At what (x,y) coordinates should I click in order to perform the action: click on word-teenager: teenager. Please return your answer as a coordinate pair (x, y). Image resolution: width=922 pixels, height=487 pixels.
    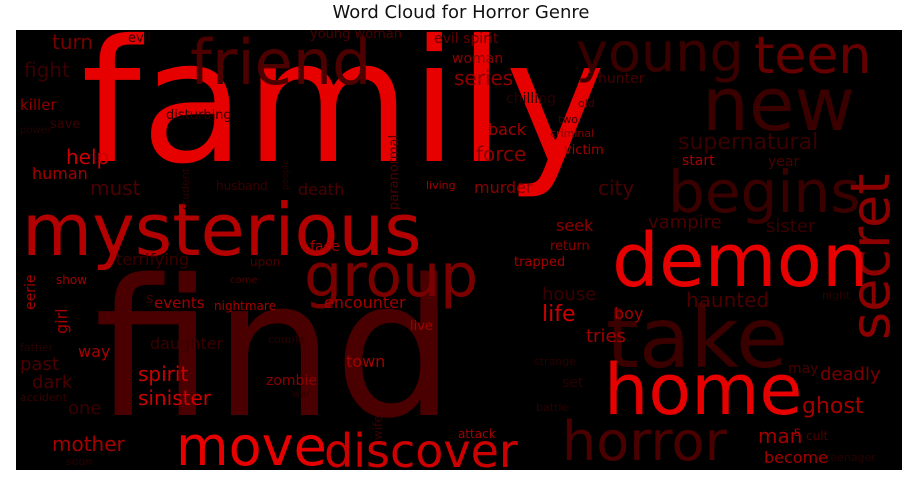
    Looking at the image, I should click on (851, 457).